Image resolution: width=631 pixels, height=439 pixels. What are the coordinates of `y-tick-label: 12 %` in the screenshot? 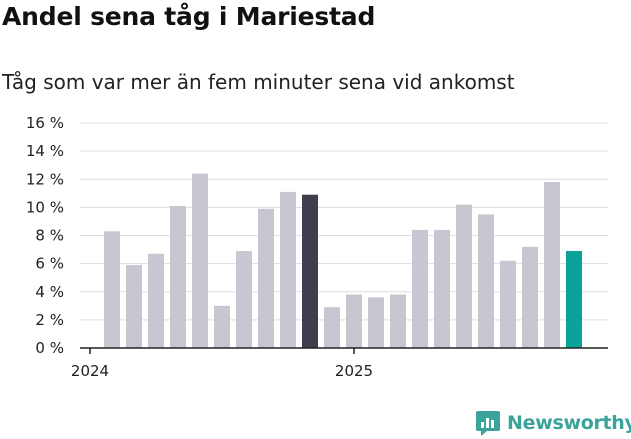 It's located at (45, 179).